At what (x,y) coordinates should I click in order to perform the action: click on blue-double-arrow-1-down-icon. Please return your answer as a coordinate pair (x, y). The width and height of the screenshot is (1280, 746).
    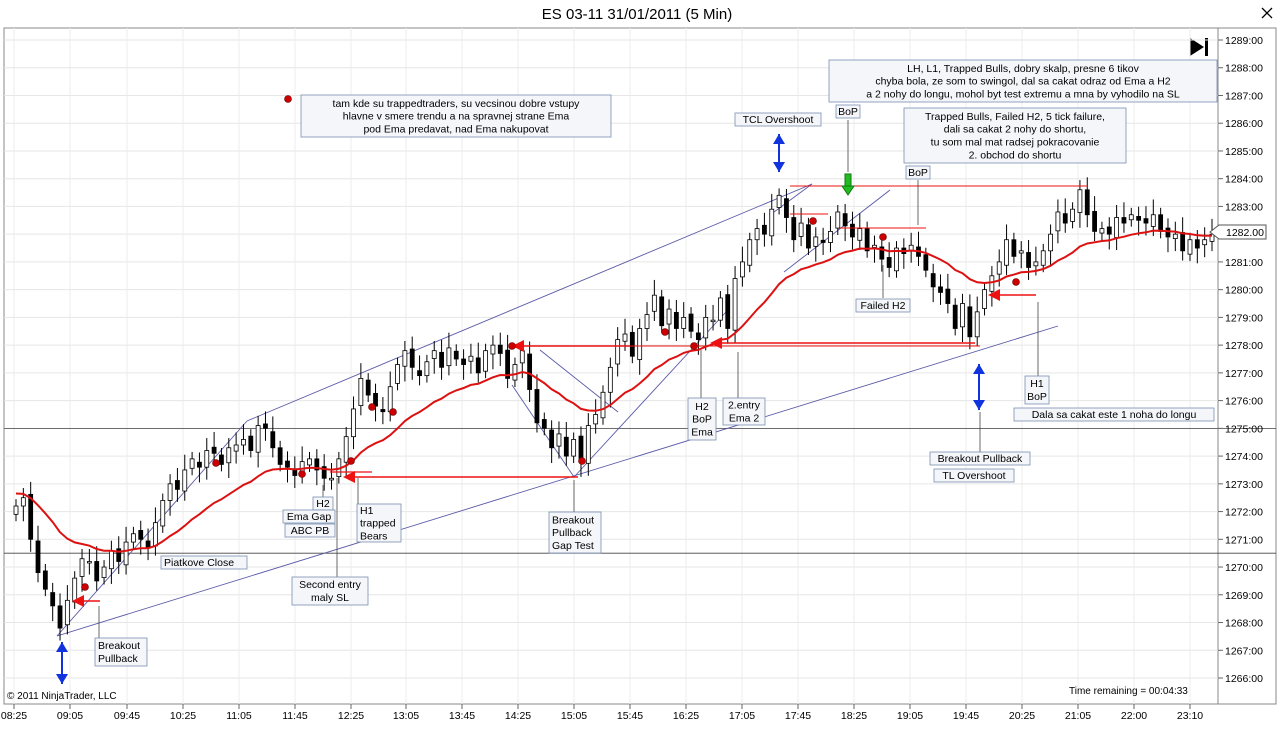
    Looking at the image, I should click on (62, 679).